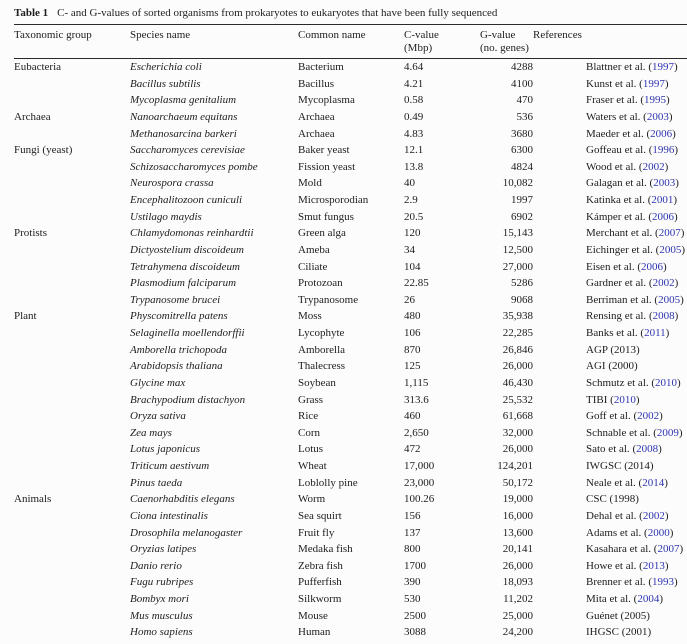 The width and height of the screenshot is (687, 644). Describe the element at coordinates (328, 482) in the screenshot. I see `cell-common-name: Loblolly pine` at that location.